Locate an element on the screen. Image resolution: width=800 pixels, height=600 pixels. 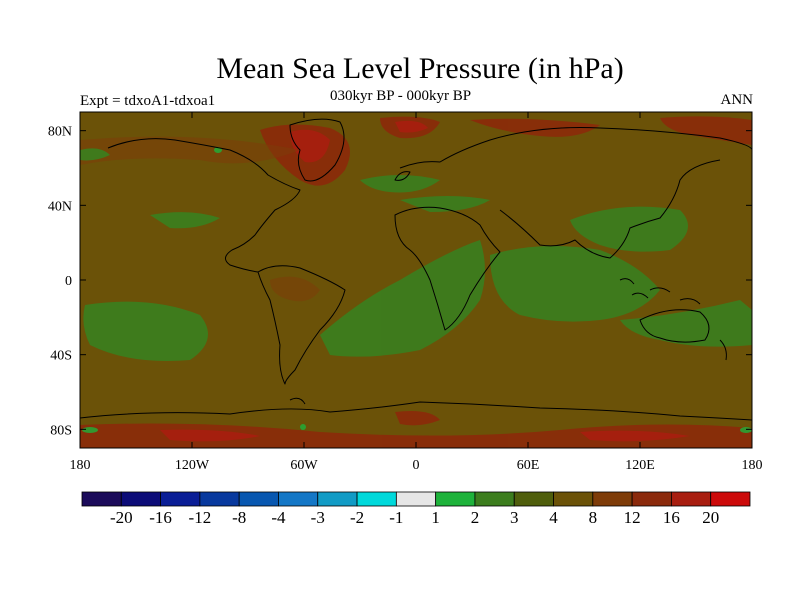
lat-tick-label: 80S is located at coordinates (61, 430).